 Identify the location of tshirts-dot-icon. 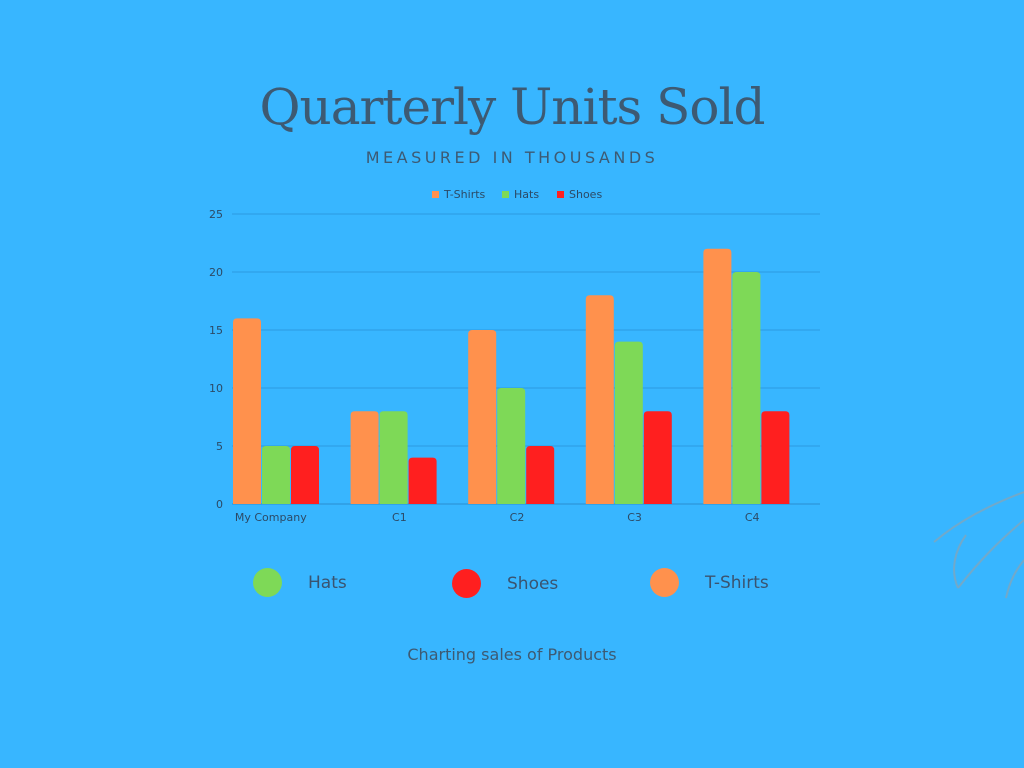
(664, 582).